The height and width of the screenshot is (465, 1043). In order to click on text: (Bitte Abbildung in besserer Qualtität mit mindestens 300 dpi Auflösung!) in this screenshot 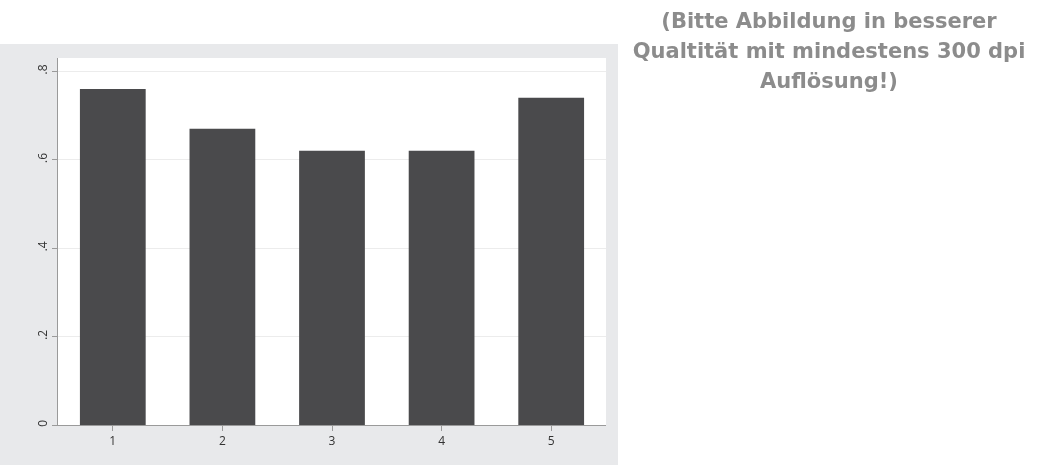, I will do `click(829, 51)`.